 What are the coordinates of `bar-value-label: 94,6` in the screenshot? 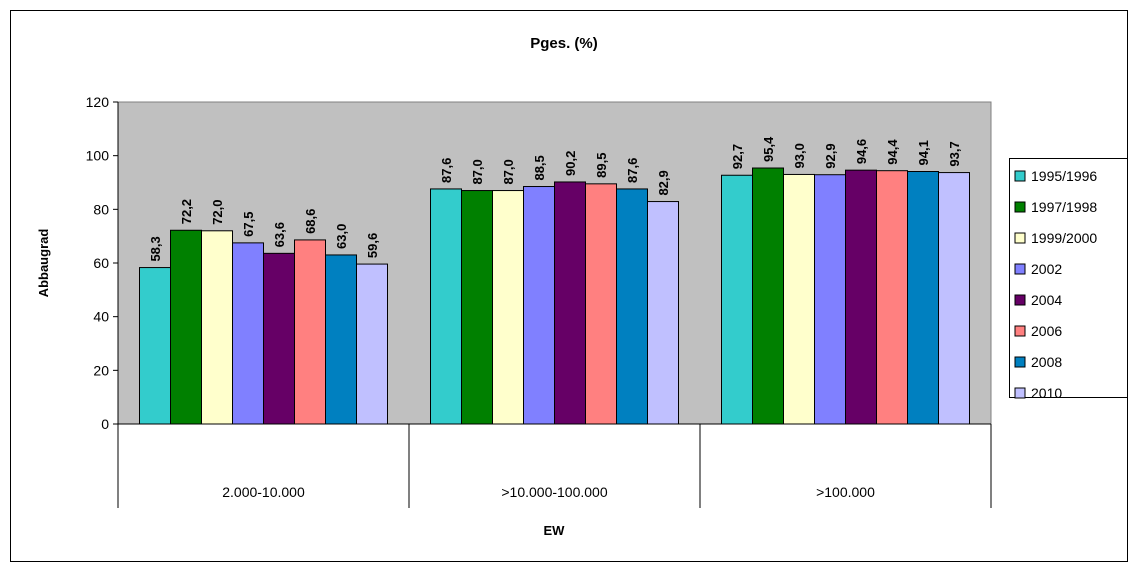 It's located at (861, 151).